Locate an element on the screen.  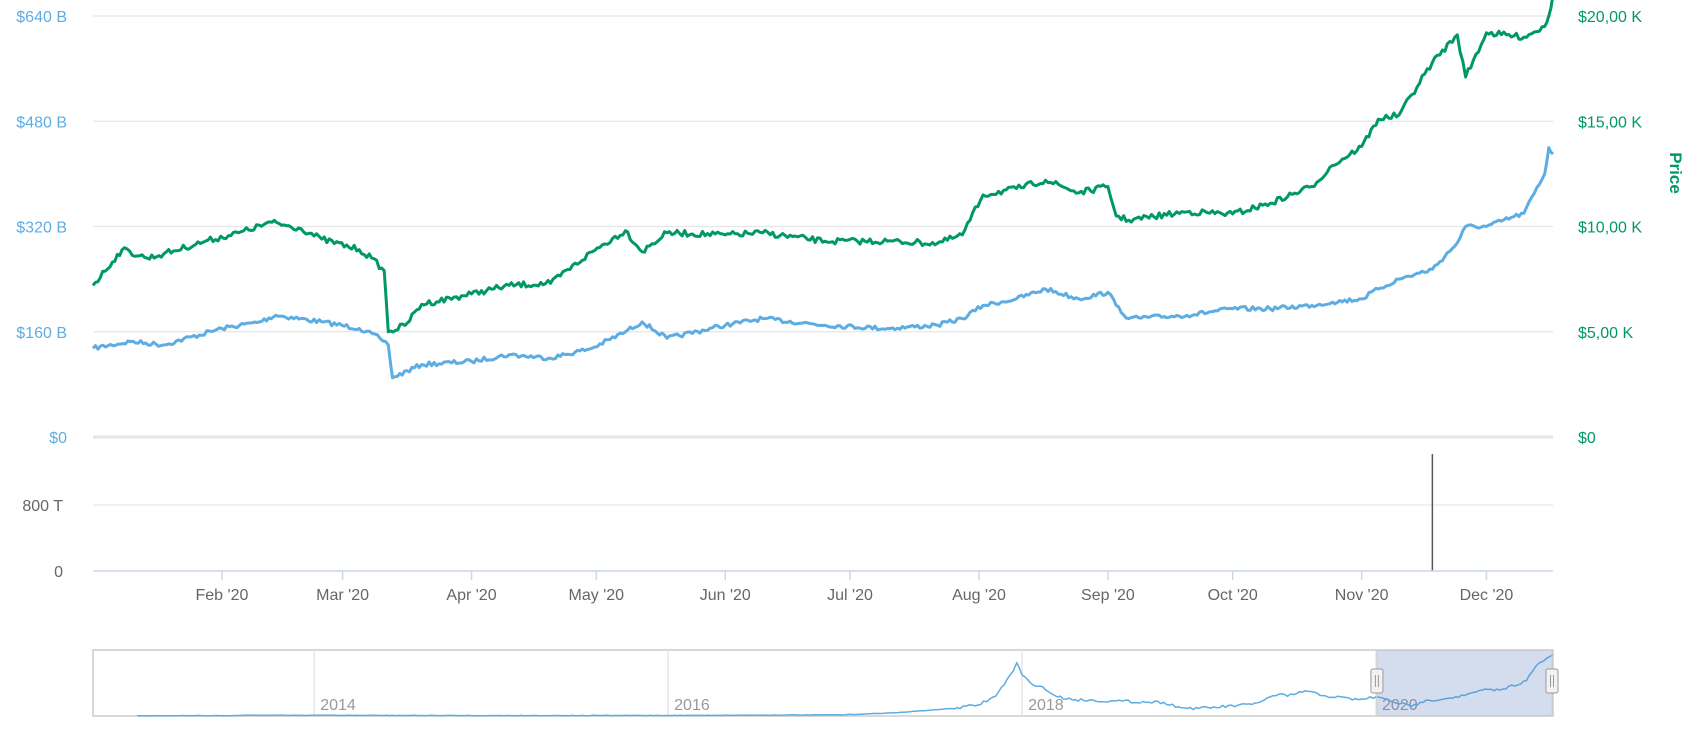
navigator-year-label: 2016 is located at coordinates (692, 705).